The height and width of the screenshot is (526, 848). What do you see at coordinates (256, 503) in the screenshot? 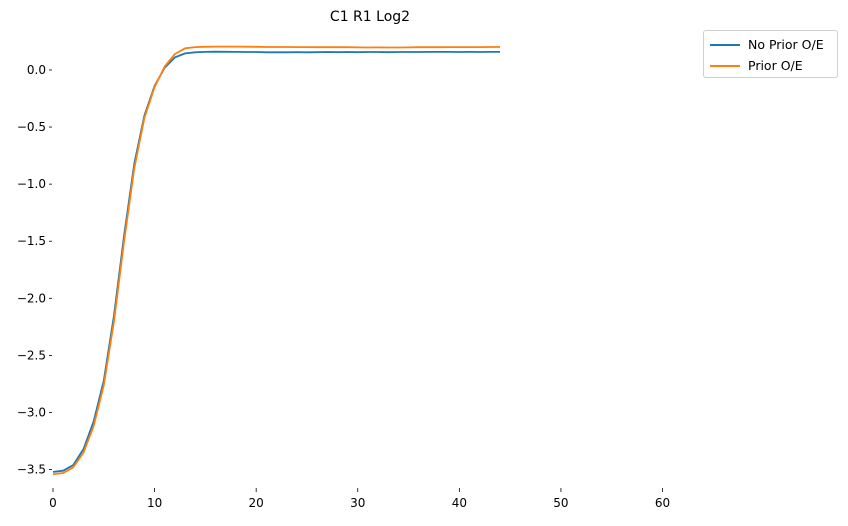
I see `x-tick-label: 20` at bounding box center [256, 503].